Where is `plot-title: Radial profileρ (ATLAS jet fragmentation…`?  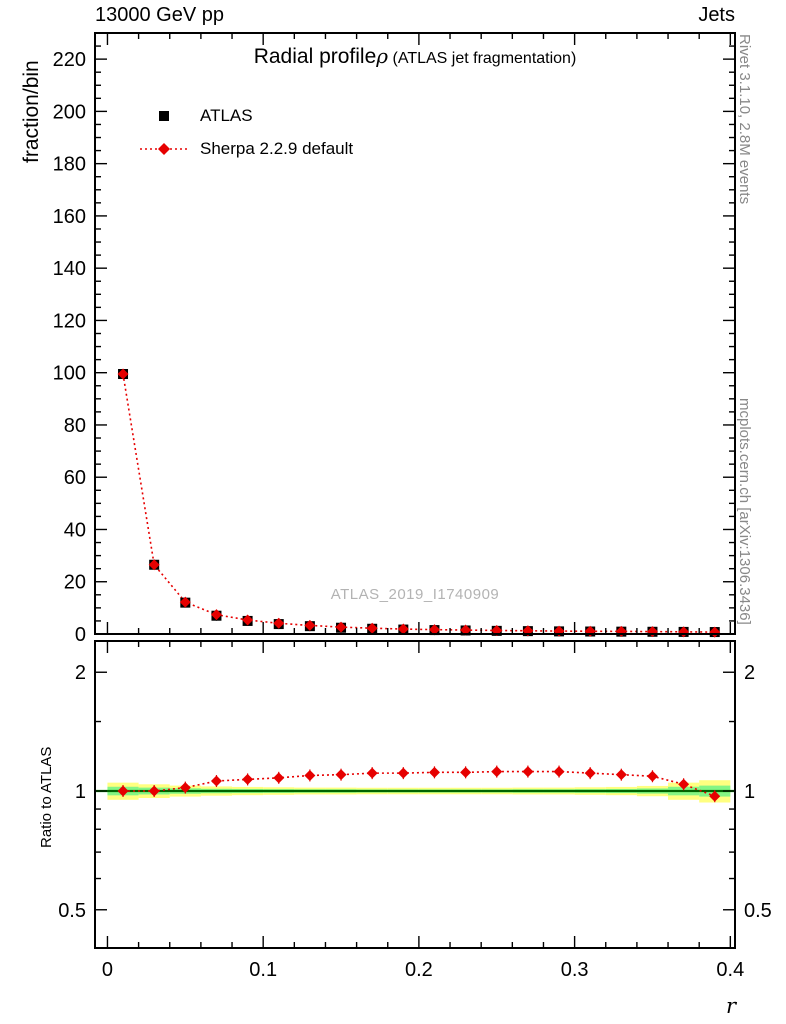
plot-title: Radial profileρ (ATLAS jet fragmentation… is located at coordinates (415, 56).